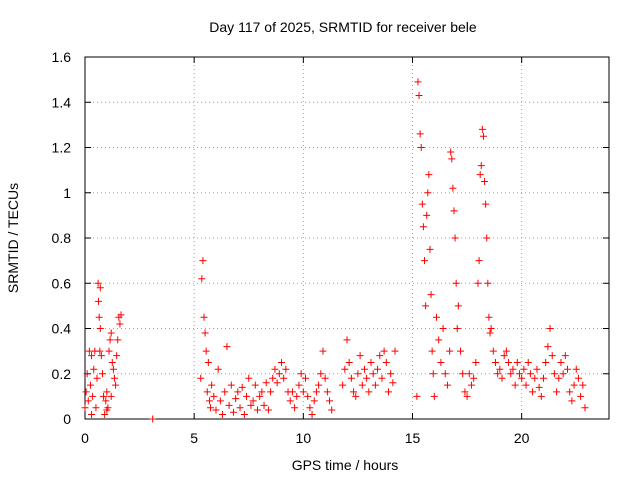 This screenshot has height=480, width=640. What do you see at coordinates (62, 148) in the screenshot?
I see `y-tick-label: 1.2` at bounding box center [62, 148].